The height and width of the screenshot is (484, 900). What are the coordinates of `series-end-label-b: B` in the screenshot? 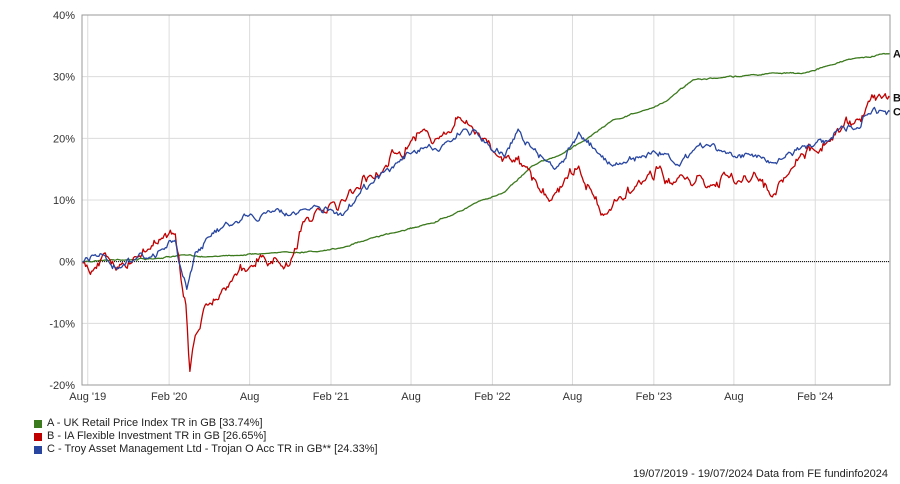 It's located at (896, 98).